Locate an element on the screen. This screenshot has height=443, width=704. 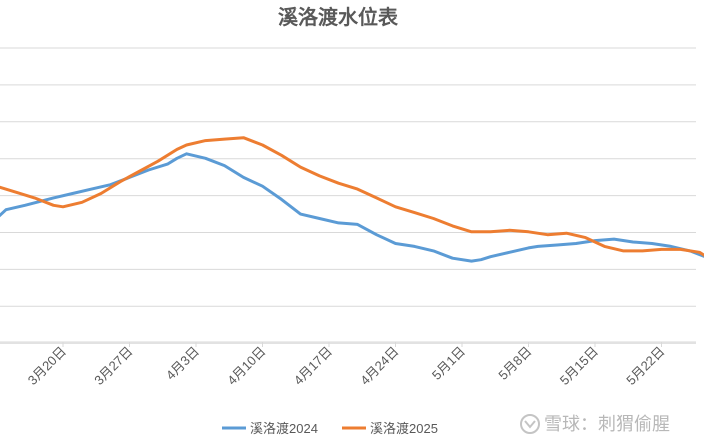
xueqiu-logo-icon is located at coordinates (530, 424).